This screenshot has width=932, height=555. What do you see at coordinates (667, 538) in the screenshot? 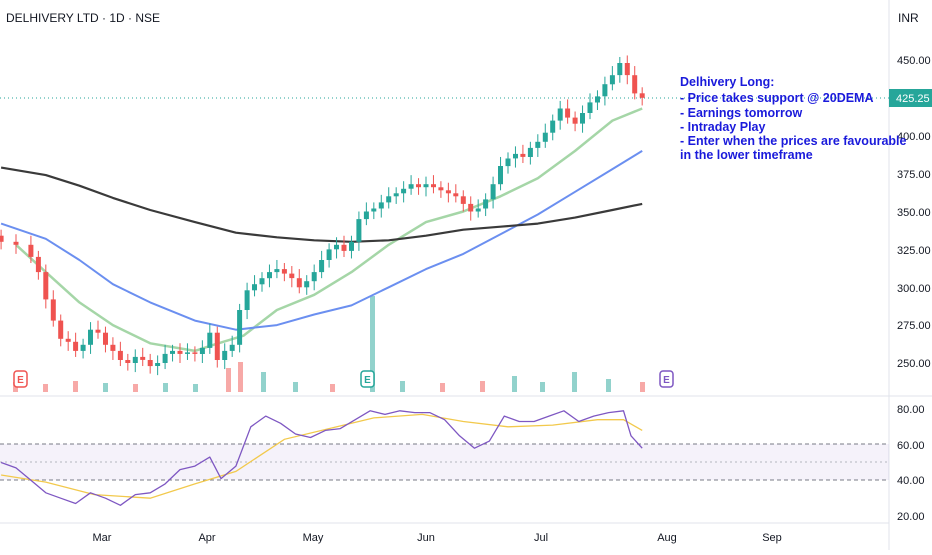
I see `time-tick: Aug` at bounding box center [667, 538].